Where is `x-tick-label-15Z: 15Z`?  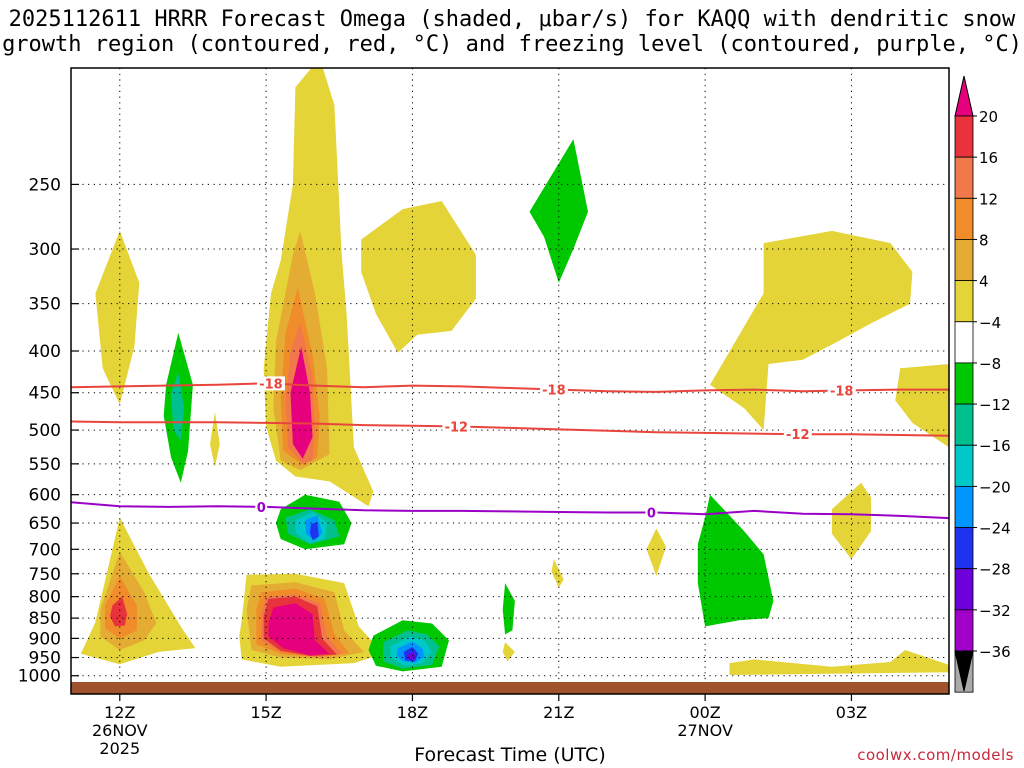
x-tick-label-15Z: 15Z is located at coordinates (265, 712).